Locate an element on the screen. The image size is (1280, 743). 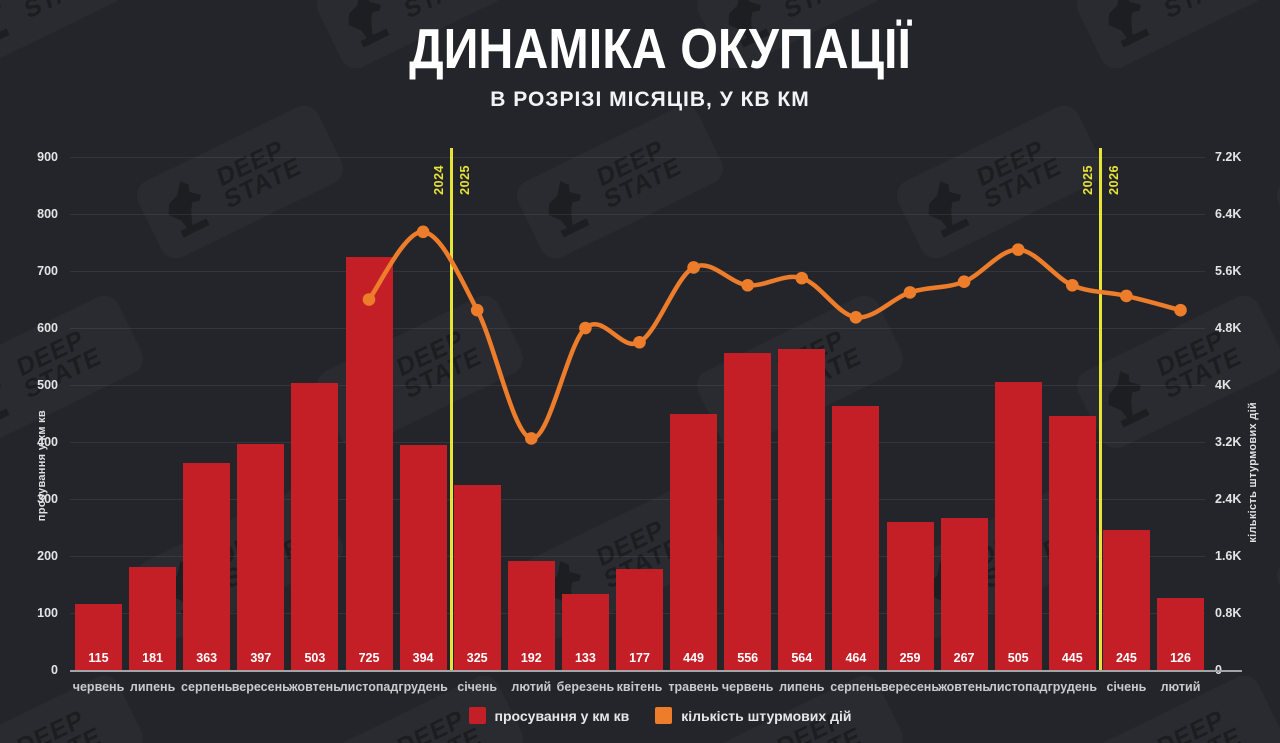
year-divider-line is located at coordinates (1100, 409).